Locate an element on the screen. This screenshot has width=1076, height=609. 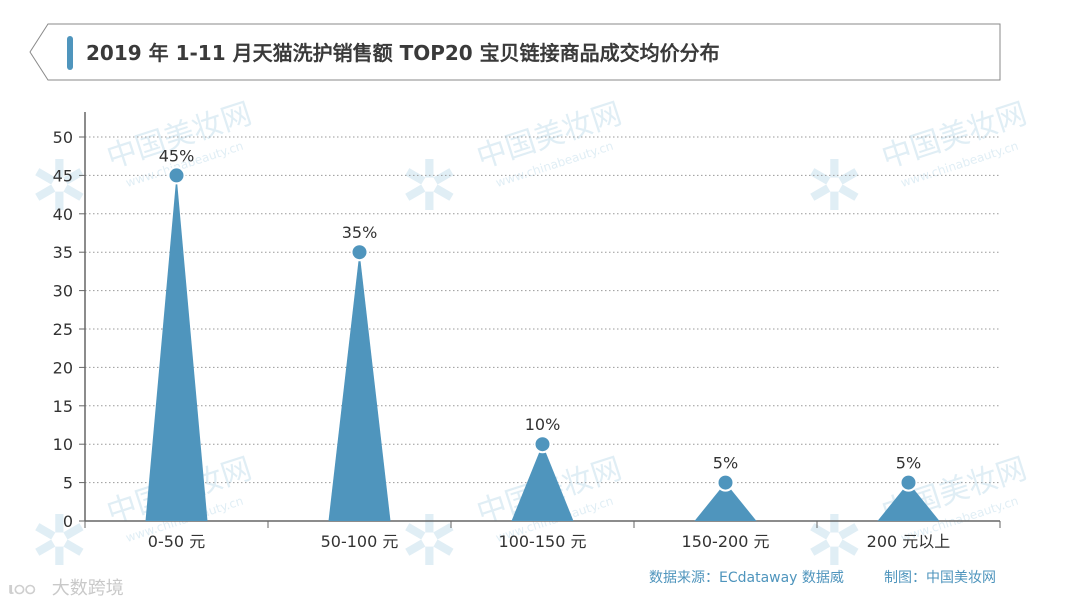
y-tick-labels: 0 5 10 15 20 25 30 35 40 45 50 is located at coordinates (63, 329).